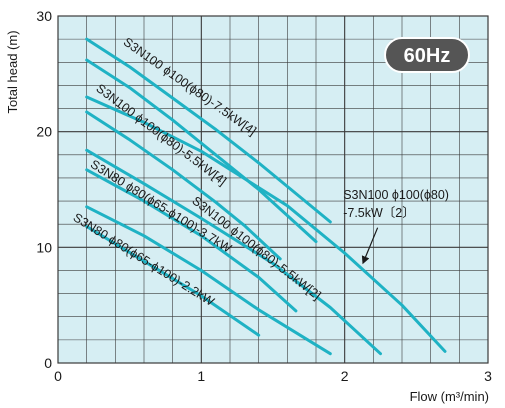 The width and height of the screenshot is (505, 408). What do you see at coordinates (44, 16) in the screenshot?
I see `y-tick-label: 30` at bounding box center [44, 16].